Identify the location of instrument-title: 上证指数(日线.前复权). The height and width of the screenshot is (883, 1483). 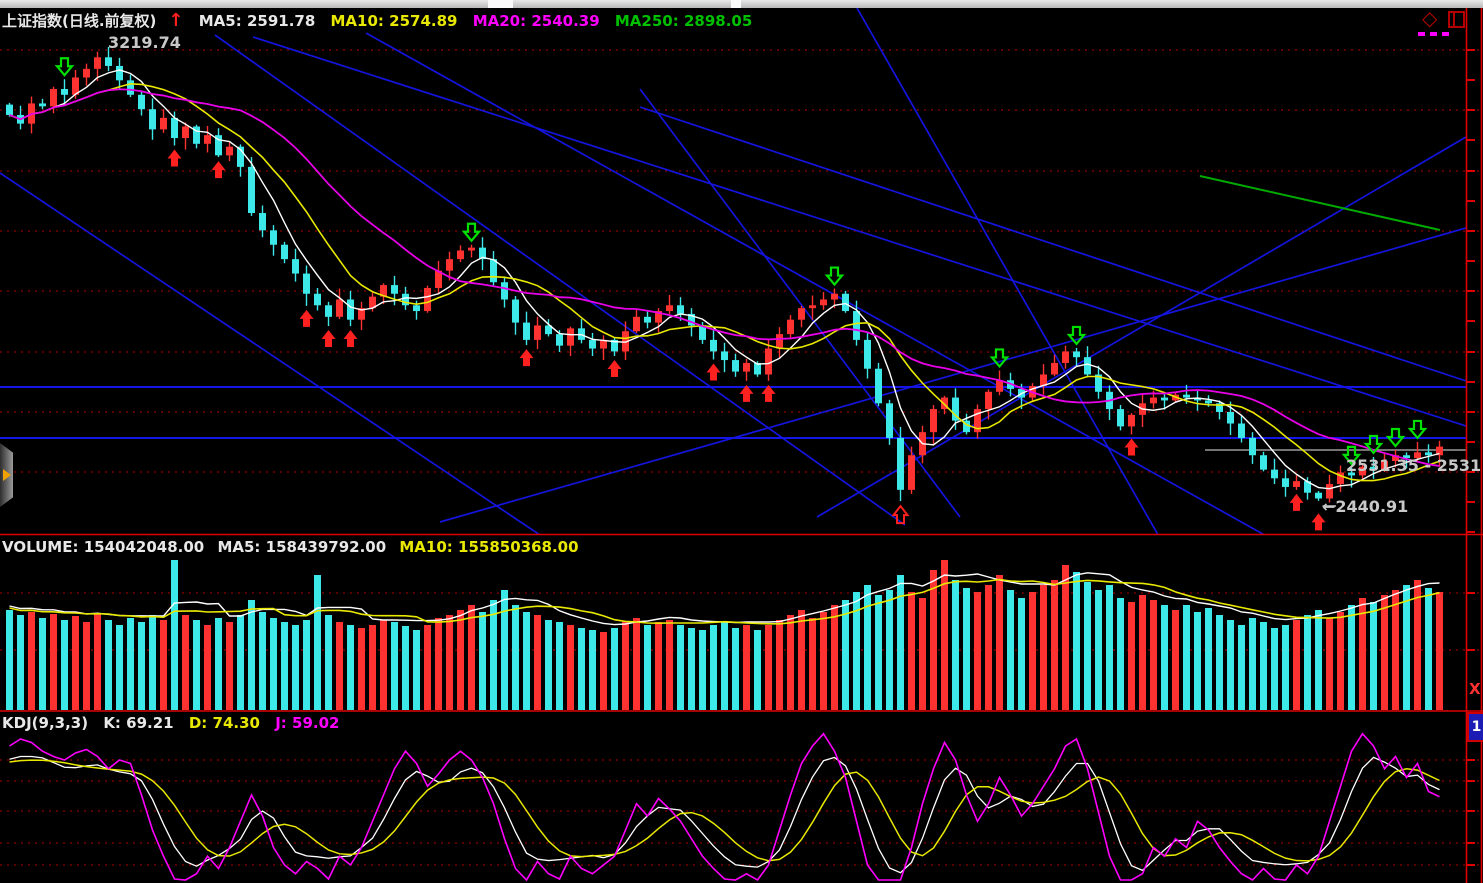
(79, 21).